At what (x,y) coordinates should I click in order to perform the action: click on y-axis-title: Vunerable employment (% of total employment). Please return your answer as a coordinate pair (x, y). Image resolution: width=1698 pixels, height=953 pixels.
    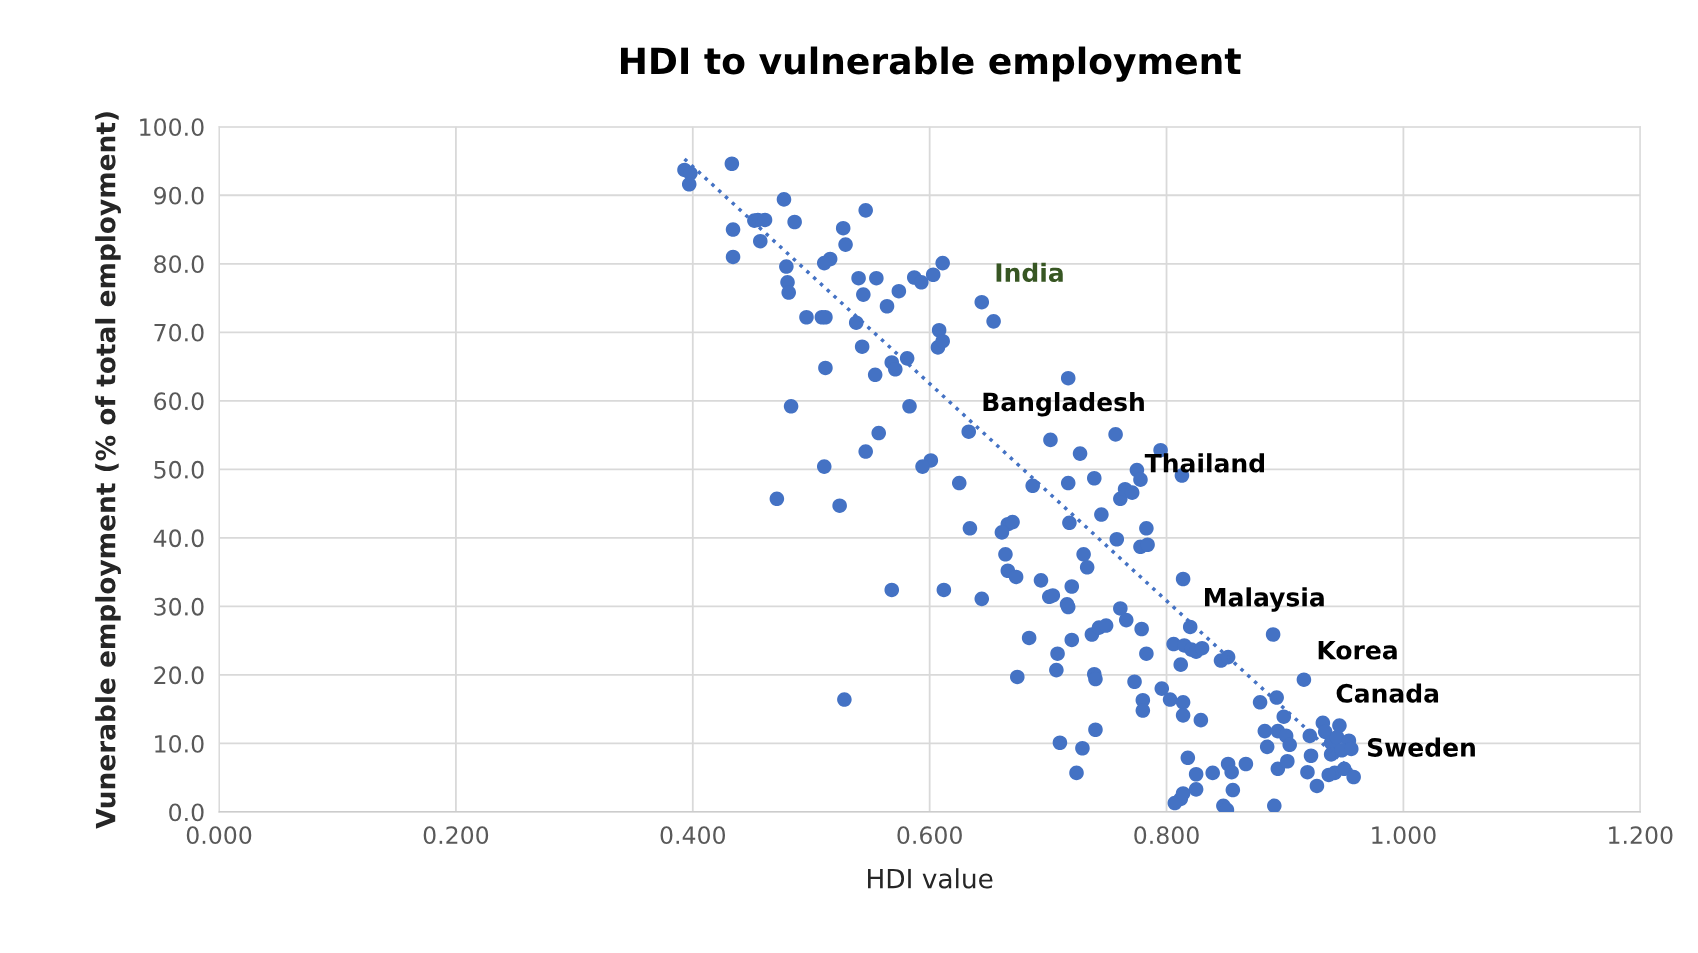
    Looking at the image, I should click on (108, 470).